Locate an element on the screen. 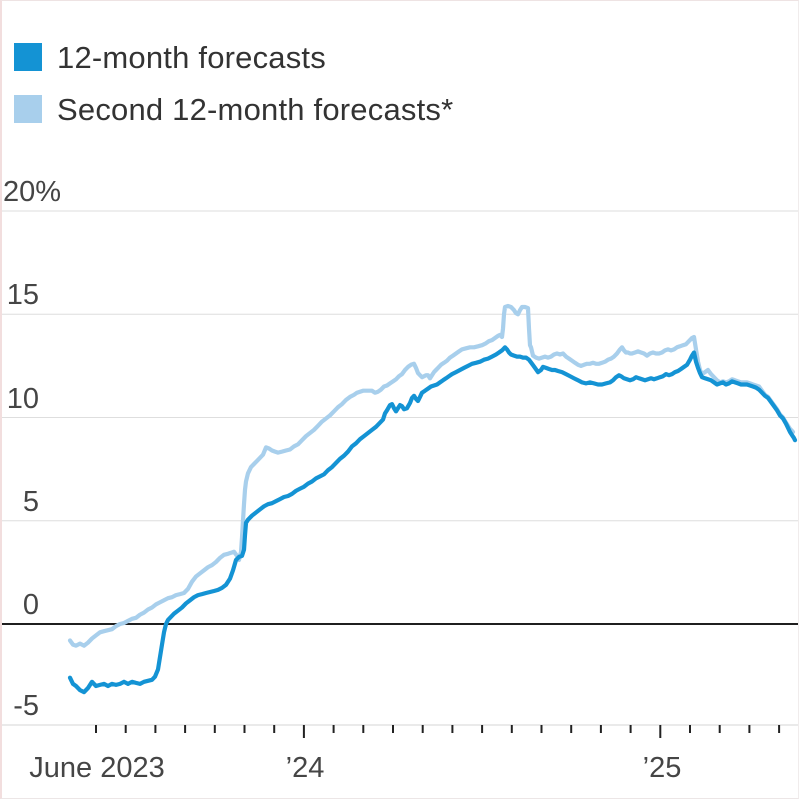 This screenshot has height=799, width=799. legend-item-second-12-month: Second 12-month forecasts* is located at coordinates (234, 109).